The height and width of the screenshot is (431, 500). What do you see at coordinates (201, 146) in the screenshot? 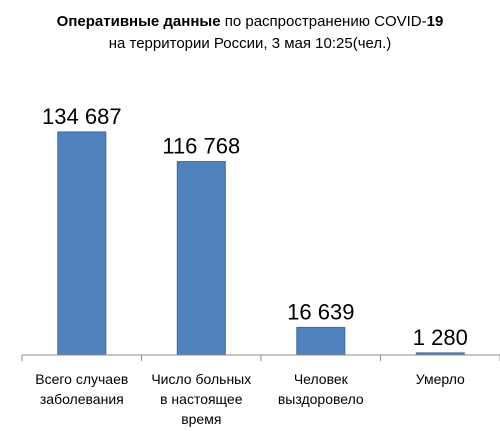
I see `data-label-2: 116 768` at bounding box center [201, 146].